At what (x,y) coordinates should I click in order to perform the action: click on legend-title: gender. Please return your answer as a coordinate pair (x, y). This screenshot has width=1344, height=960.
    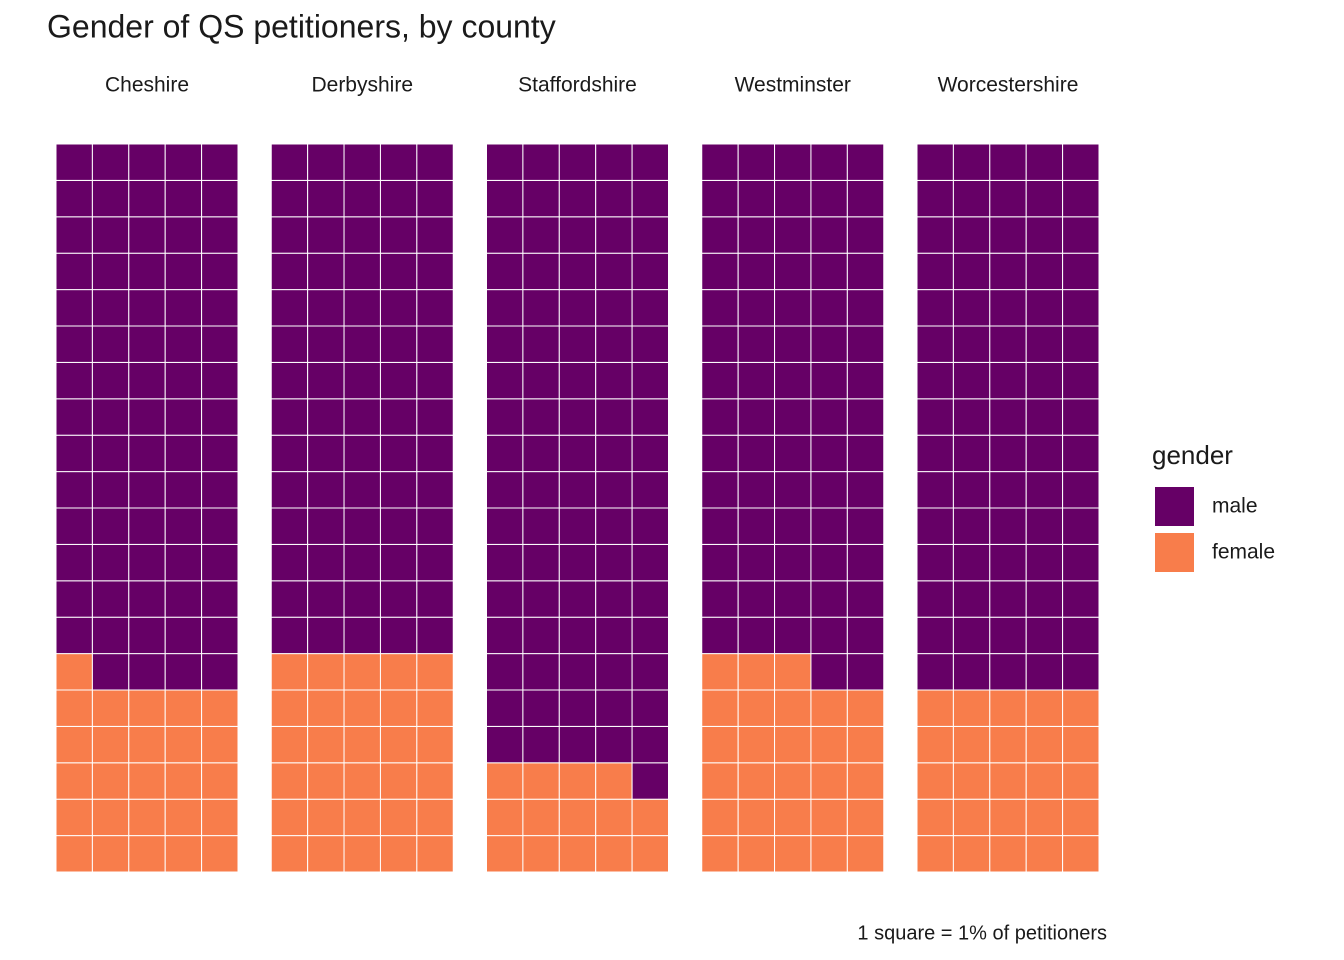
    Looking at the image, I should click on (1192, 455).